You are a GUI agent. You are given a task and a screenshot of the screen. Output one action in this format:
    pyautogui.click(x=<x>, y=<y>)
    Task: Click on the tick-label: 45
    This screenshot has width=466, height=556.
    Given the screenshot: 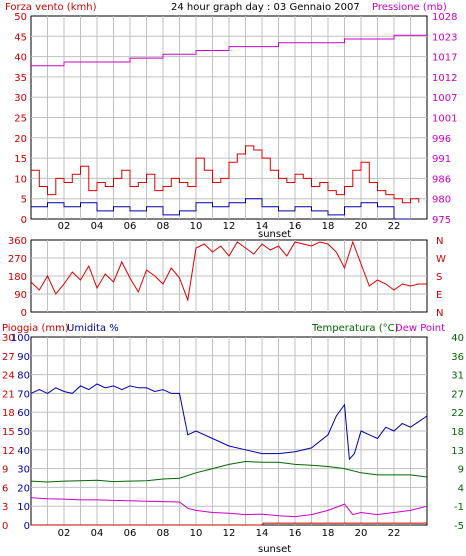 What is the action you would take?
    pyautogui.click(x=20, y=37)
    